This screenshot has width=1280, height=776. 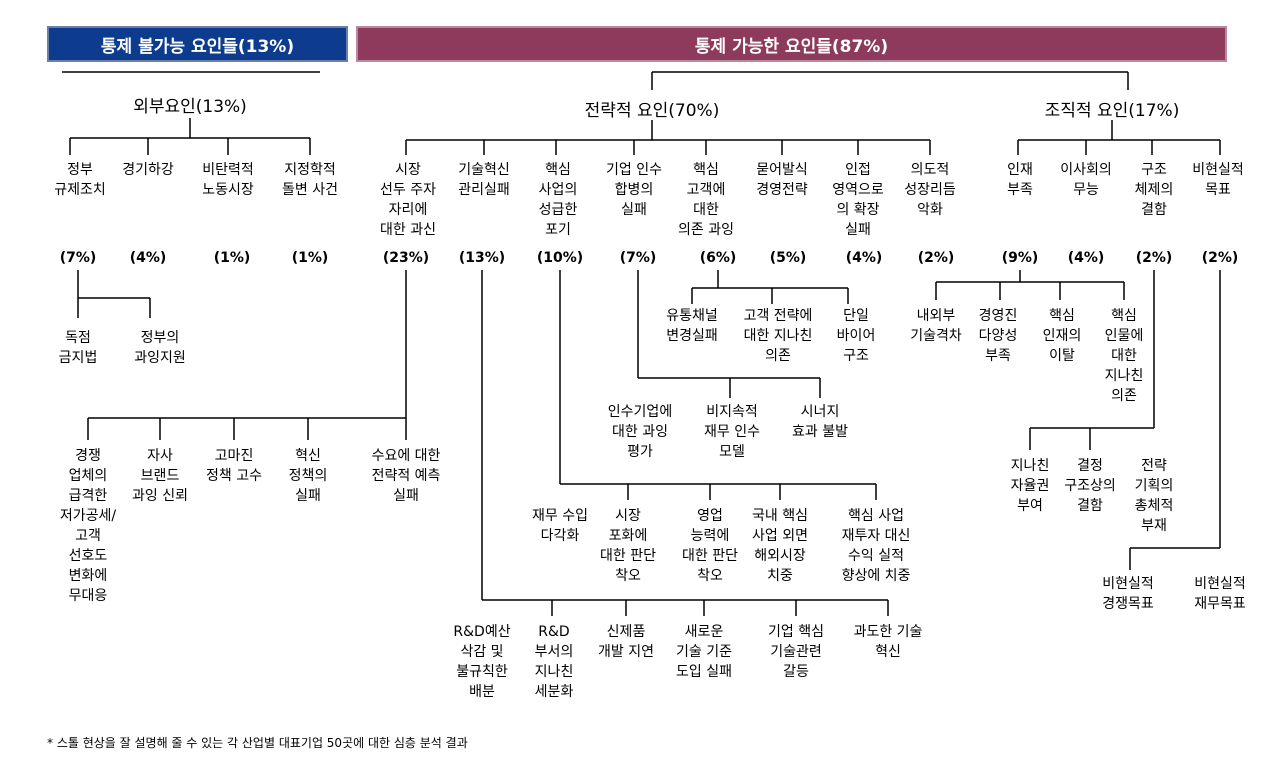 What do you see at coordinates (408, 200) in the screenshot?
I see `factor-market-leader-overconfidence: 시장 선두 주자 자리에 대한 과신` at bounding box center [408, 200].